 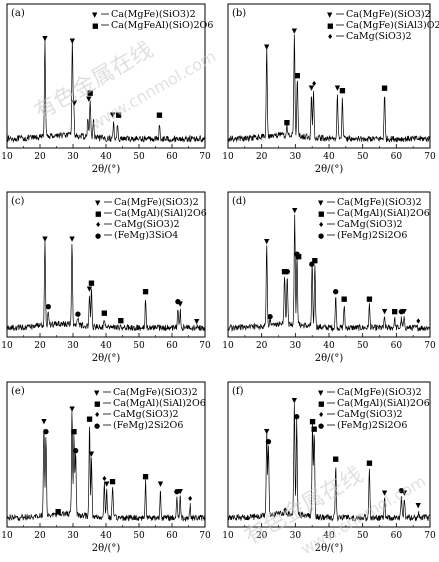 I want to click on panel-label: (d), so click(x=239, y=201).